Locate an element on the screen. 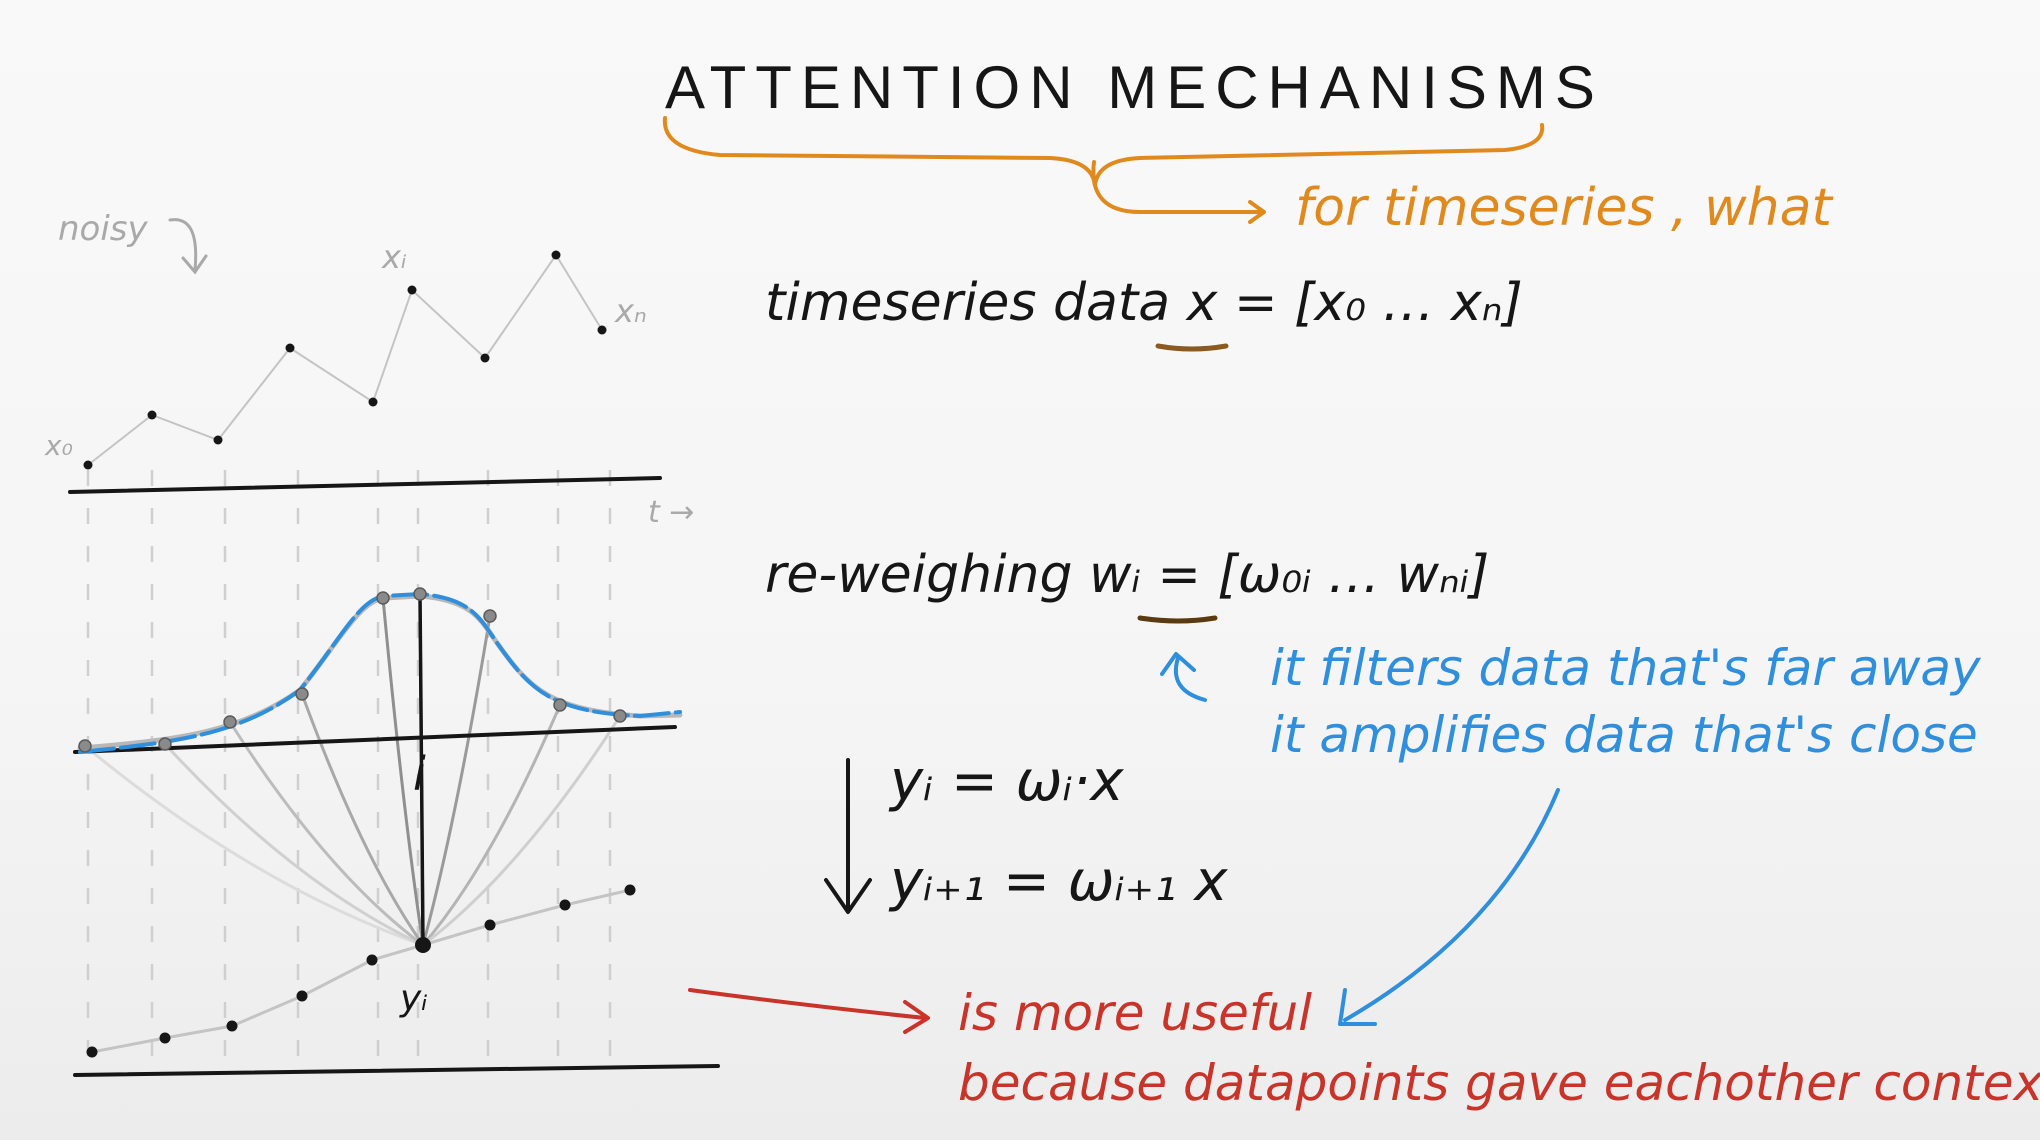  noisy-series-line is located at coordinates (345, 359).